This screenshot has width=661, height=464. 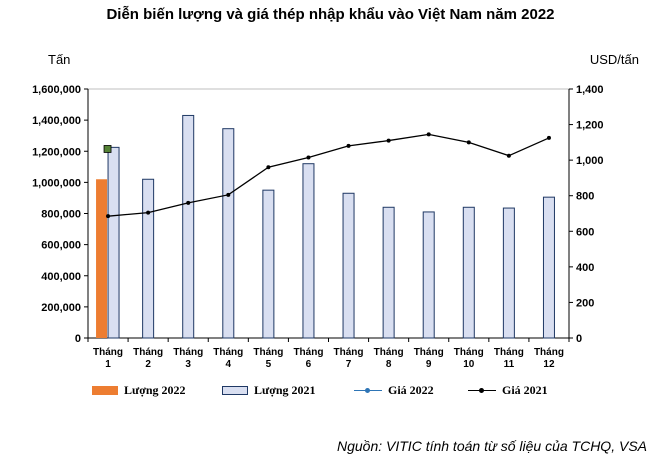 I want to click on legend-label-gia-2021: Giá 2021, so click(x=525, y=390).